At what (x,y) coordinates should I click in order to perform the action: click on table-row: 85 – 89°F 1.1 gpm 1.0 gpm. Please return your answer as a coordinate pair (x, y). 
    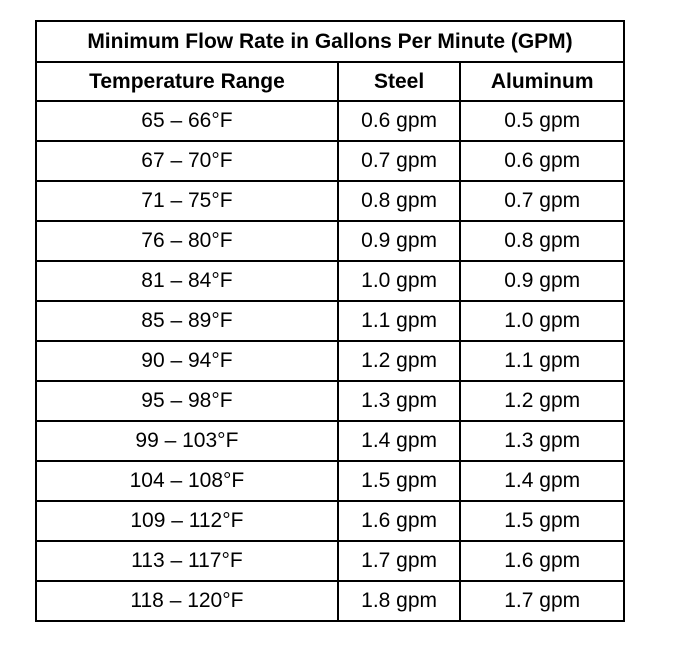
    Looking at the image, I should click on (330, 321).